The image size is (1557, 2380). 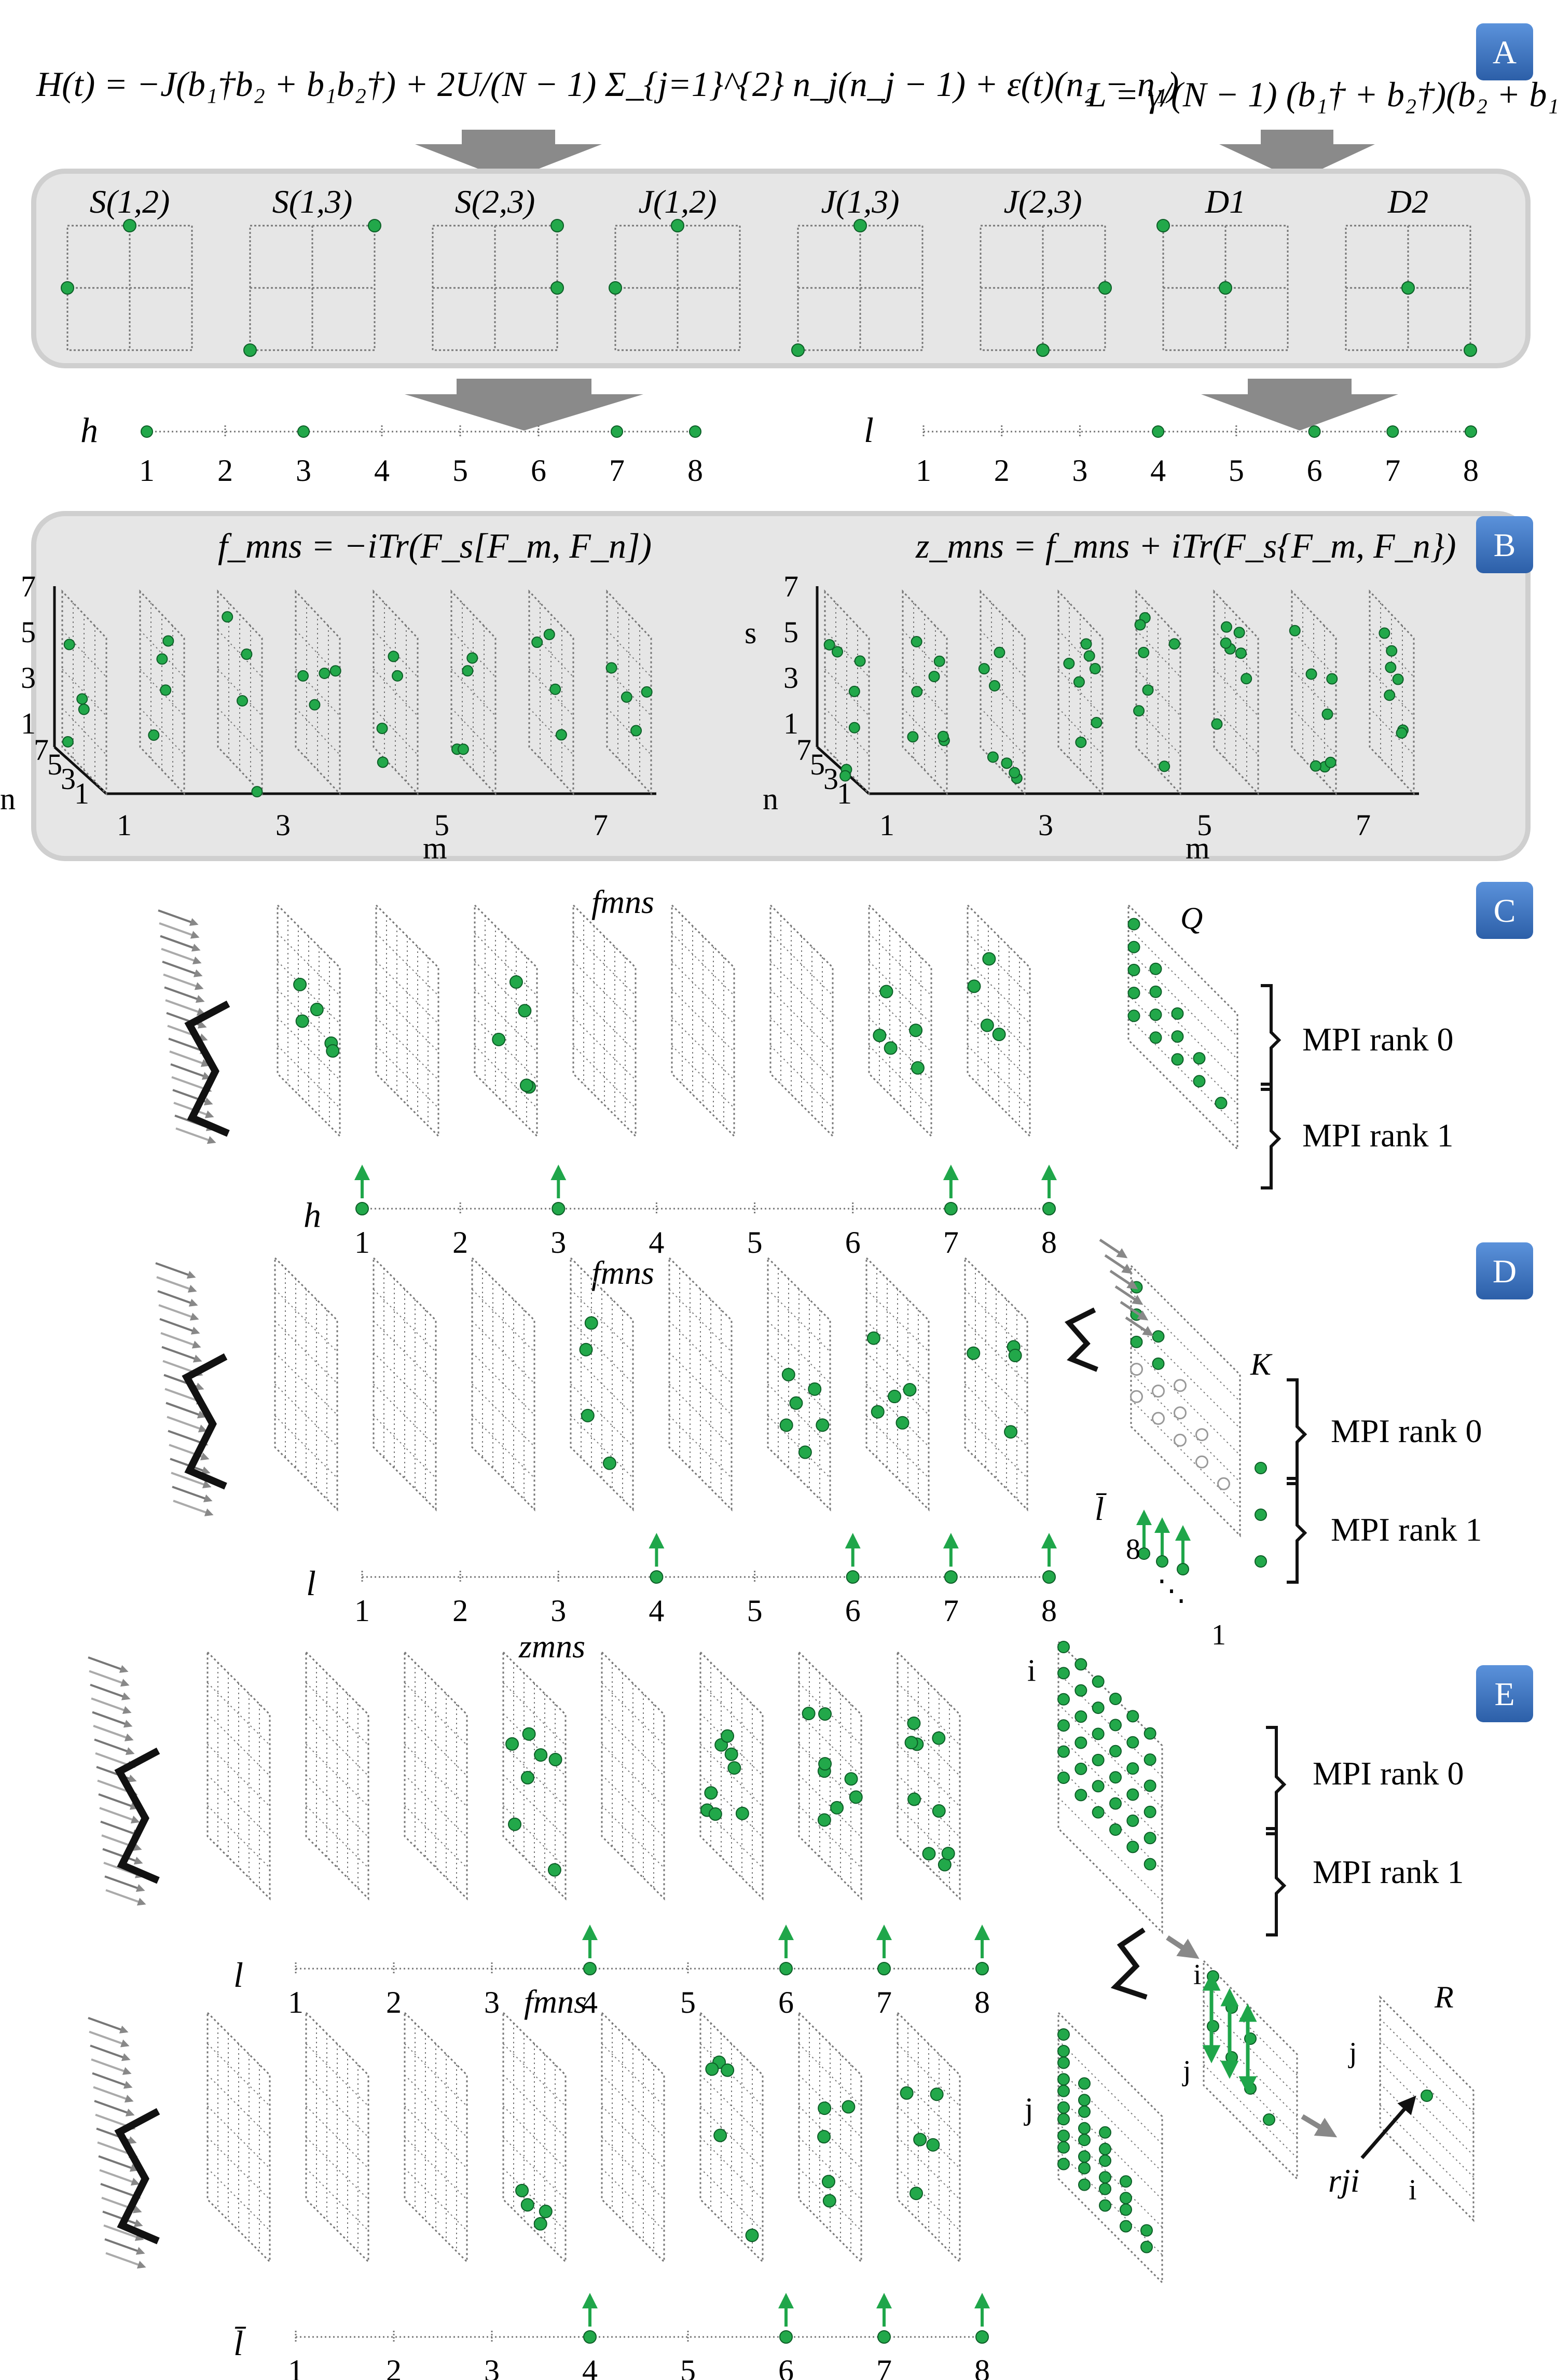 I want to click on s-tick: 5, so click(x=29, y=632).